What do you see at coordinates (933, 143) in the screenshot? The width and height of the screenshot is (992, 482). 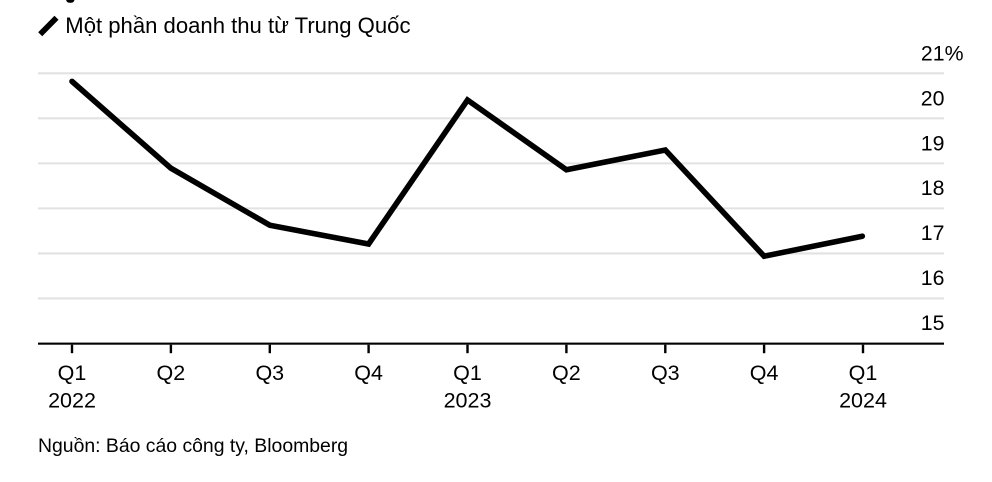 I see `svg-text: 19` at bounding box center [933, 143].